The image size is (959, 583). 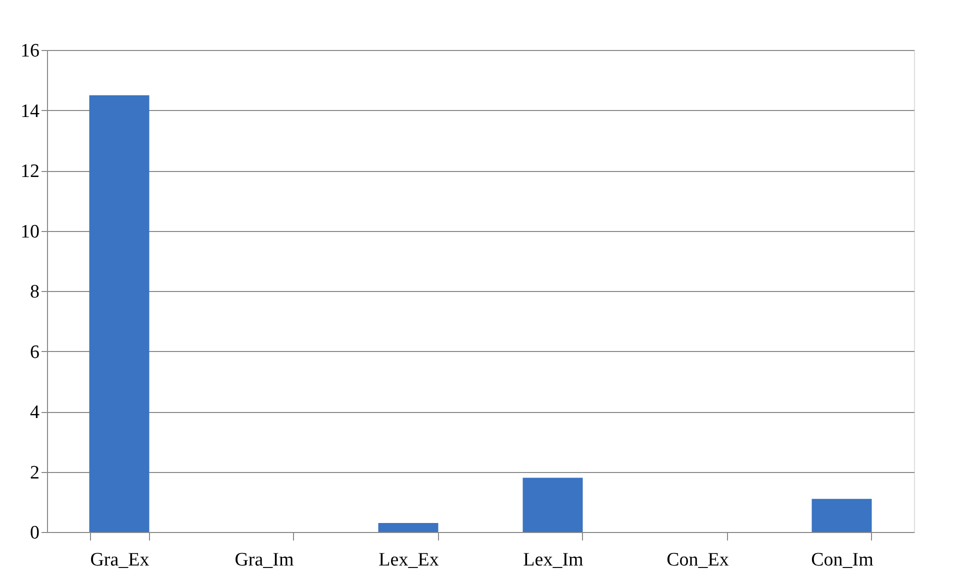 I want to click on x-tick-label: Gra_Ex, so click(x=120, y=560).